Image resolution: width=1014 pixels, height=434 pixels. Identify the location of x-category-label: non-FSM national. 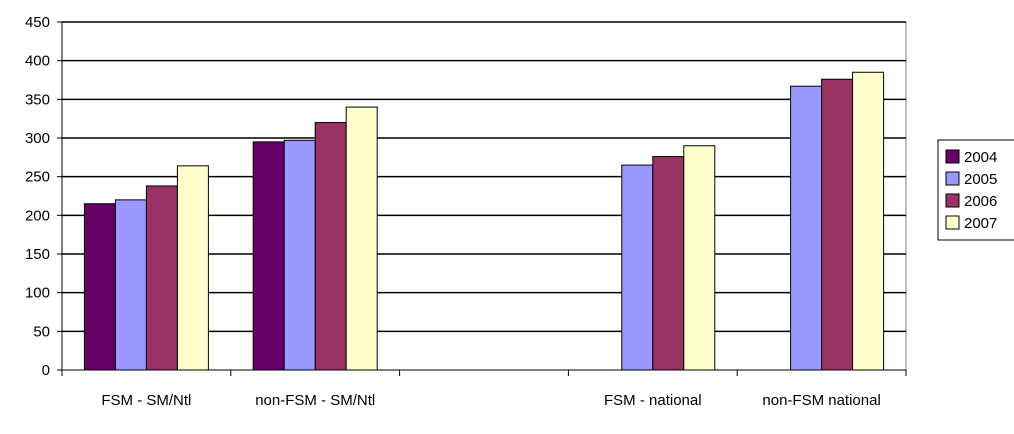
(821, 400).